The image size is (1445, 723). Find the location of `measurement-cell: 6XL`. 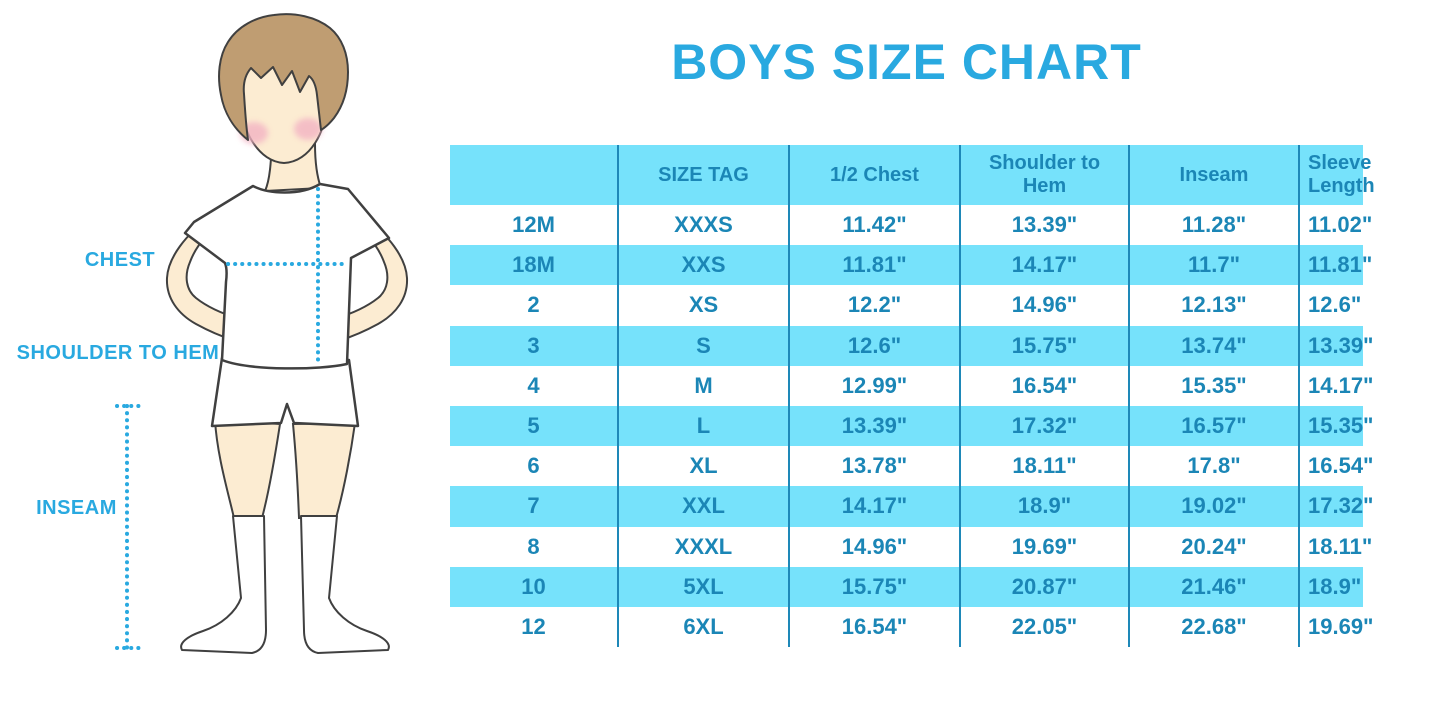

measurement-cell: 6XL is located at coordinates (703, 627).